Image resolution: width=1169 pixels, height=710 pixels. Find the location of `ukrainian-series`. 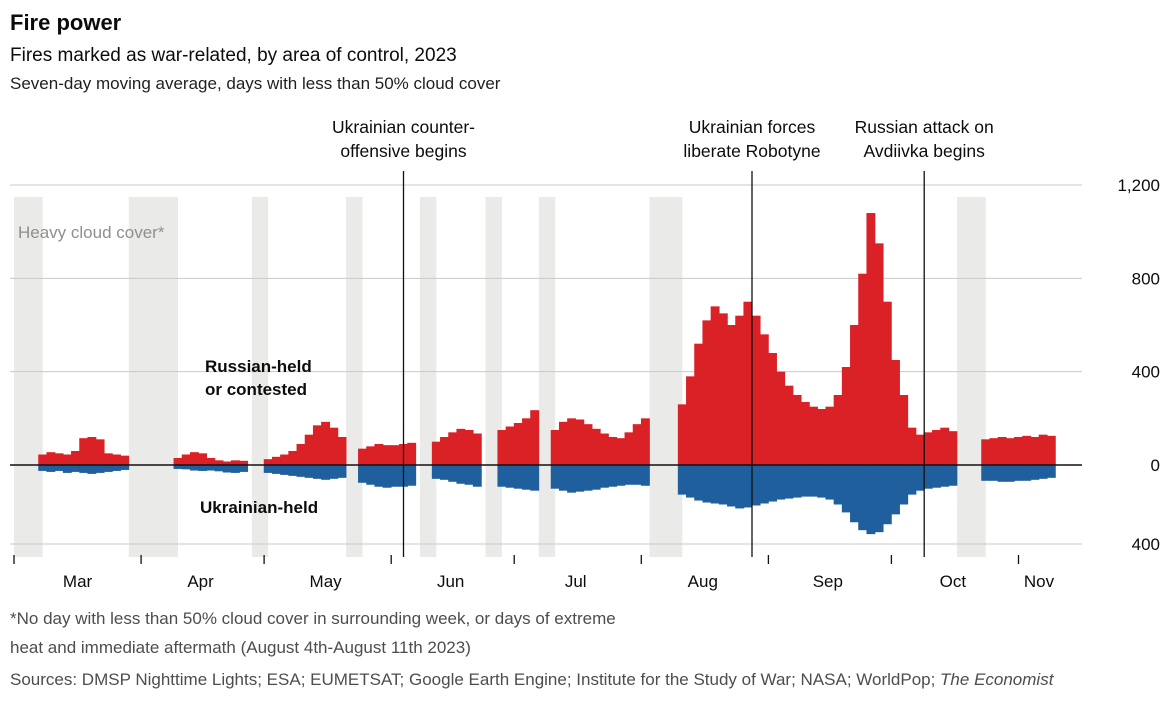

ukrainian-series is located at coordinates (547, 500).